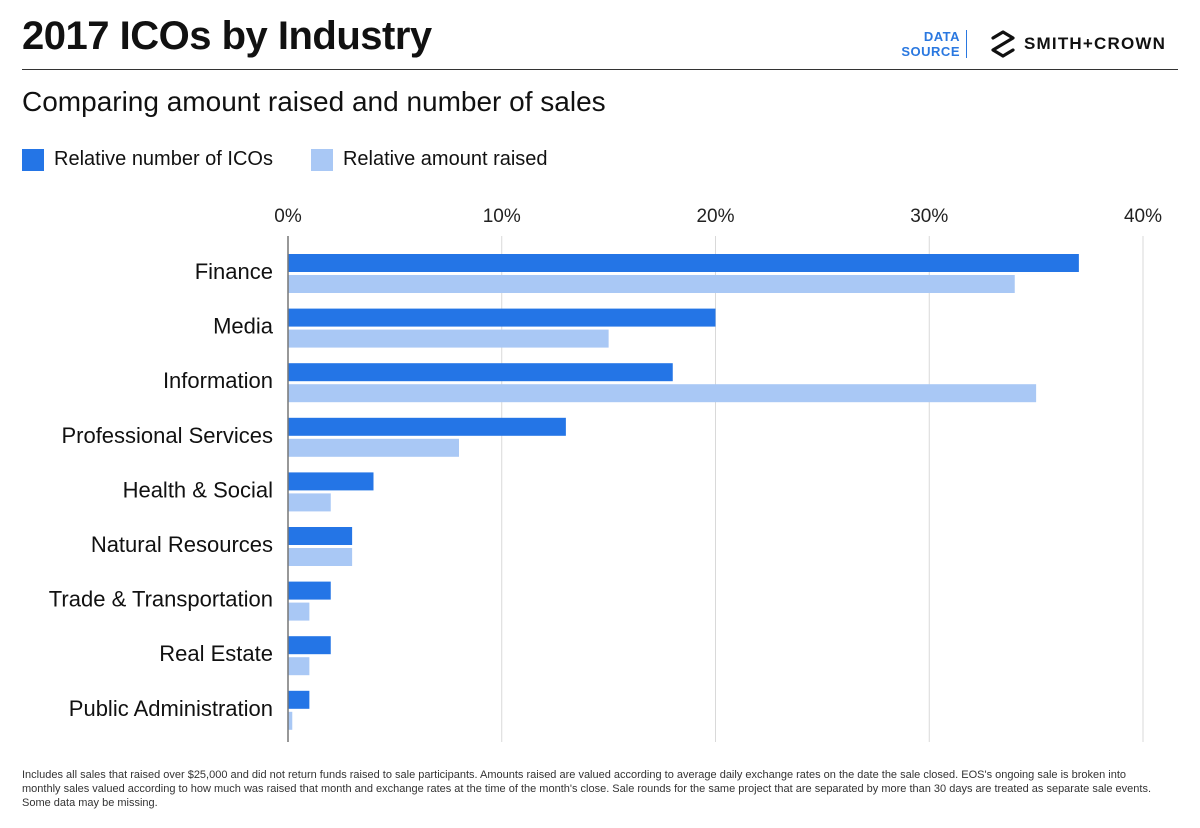  Describe the element at coordinates (1095, 43) in the screenshot. I see `brand-name: SMITH+CROWN` at that location.